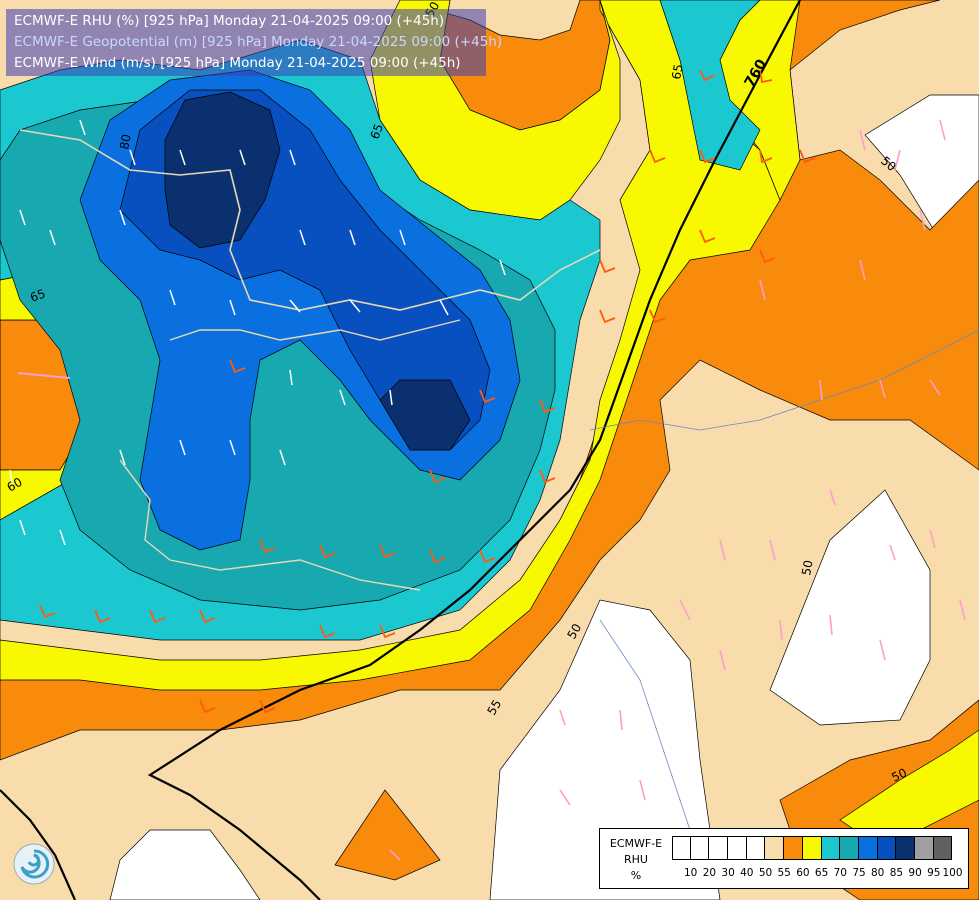  I want to click on contour-label: 80, so click(125, 141).